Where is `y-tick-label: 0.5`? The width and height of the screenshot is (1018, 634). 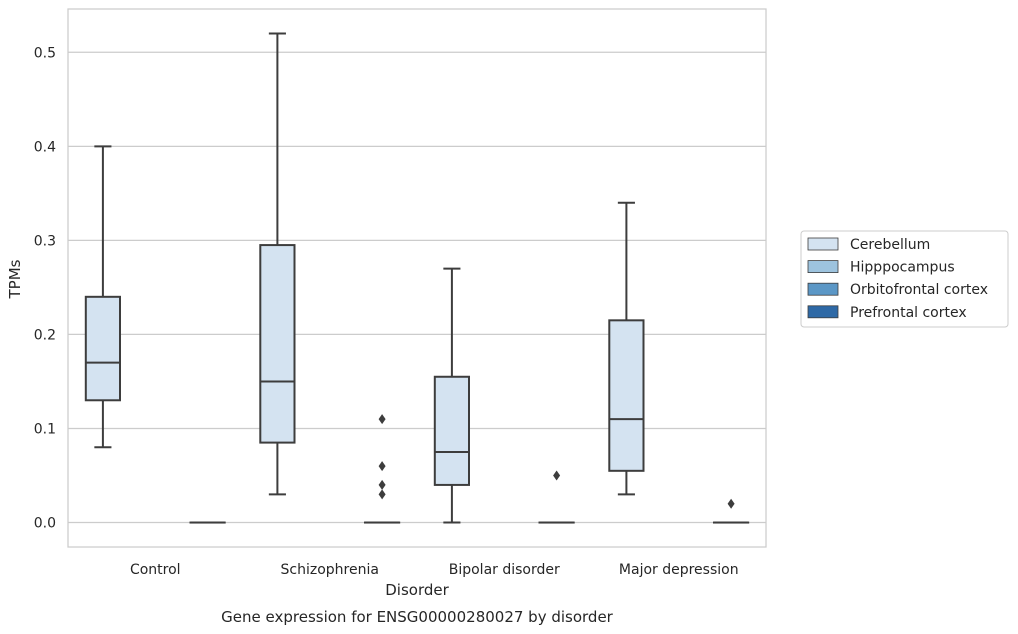
y-tick-label: 0.5 is located at coordinates (45, 53).